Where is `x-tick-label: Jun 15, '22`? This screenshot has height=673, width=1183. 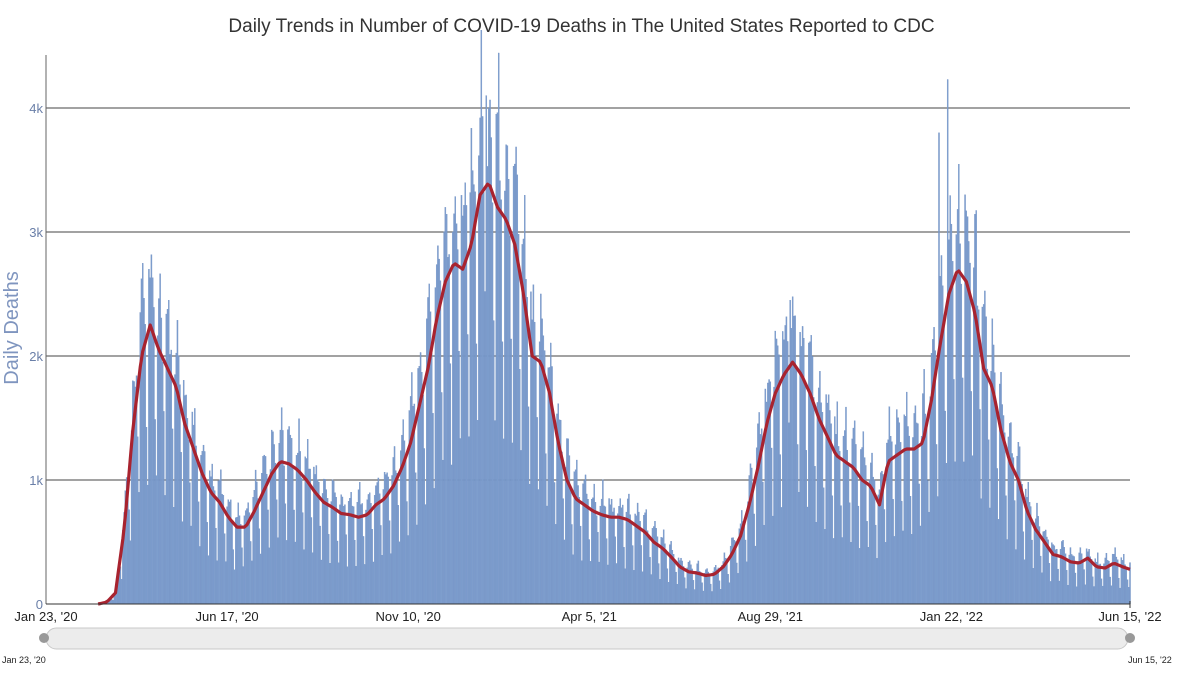 x-tick-label: Jun 15, '22 is located at coordinates (1129, 616).